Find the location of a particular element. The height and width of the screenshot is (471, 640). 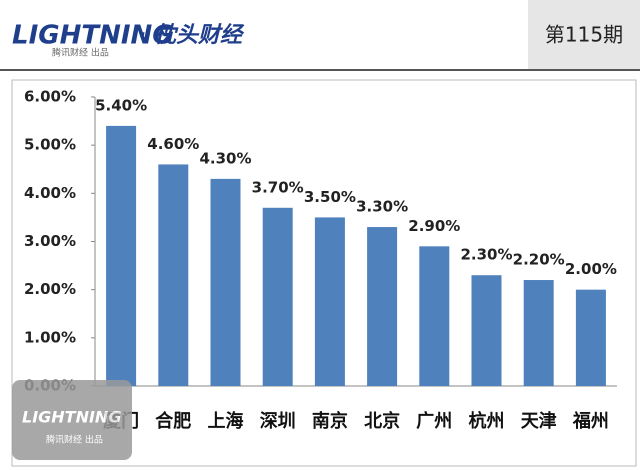

issue-box is located at coordinates (584, 35).